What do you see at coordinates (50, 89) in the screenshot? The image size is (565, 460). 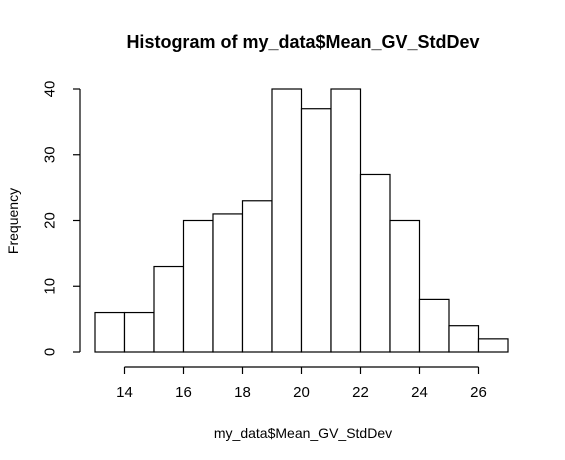 I see `y-tick-label: 40` at bounding box center [50, 89].